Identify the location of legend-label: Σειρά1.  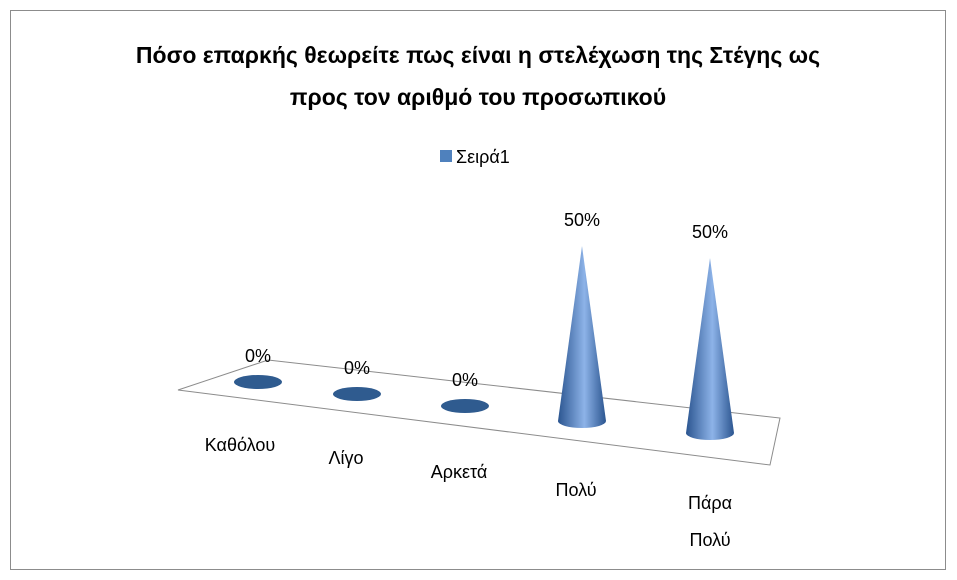
(483, 157).